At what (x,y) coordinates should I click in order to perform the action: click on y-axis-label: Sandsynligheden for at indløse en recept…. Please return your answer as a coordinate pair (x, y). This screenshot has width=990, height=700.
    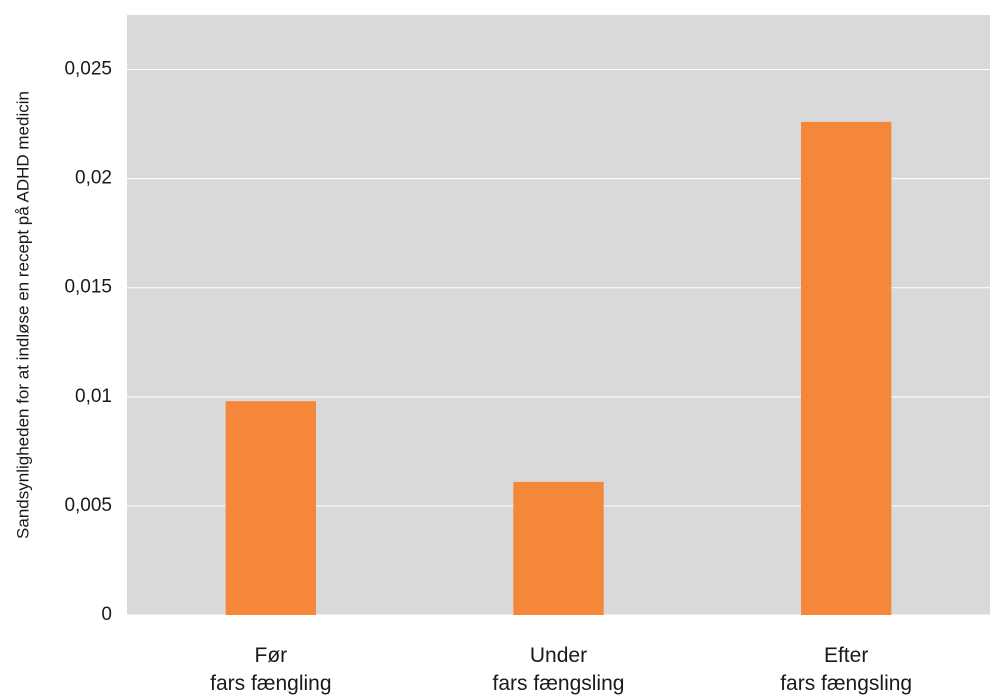
    Looking at the image, I should click on (22, 315).